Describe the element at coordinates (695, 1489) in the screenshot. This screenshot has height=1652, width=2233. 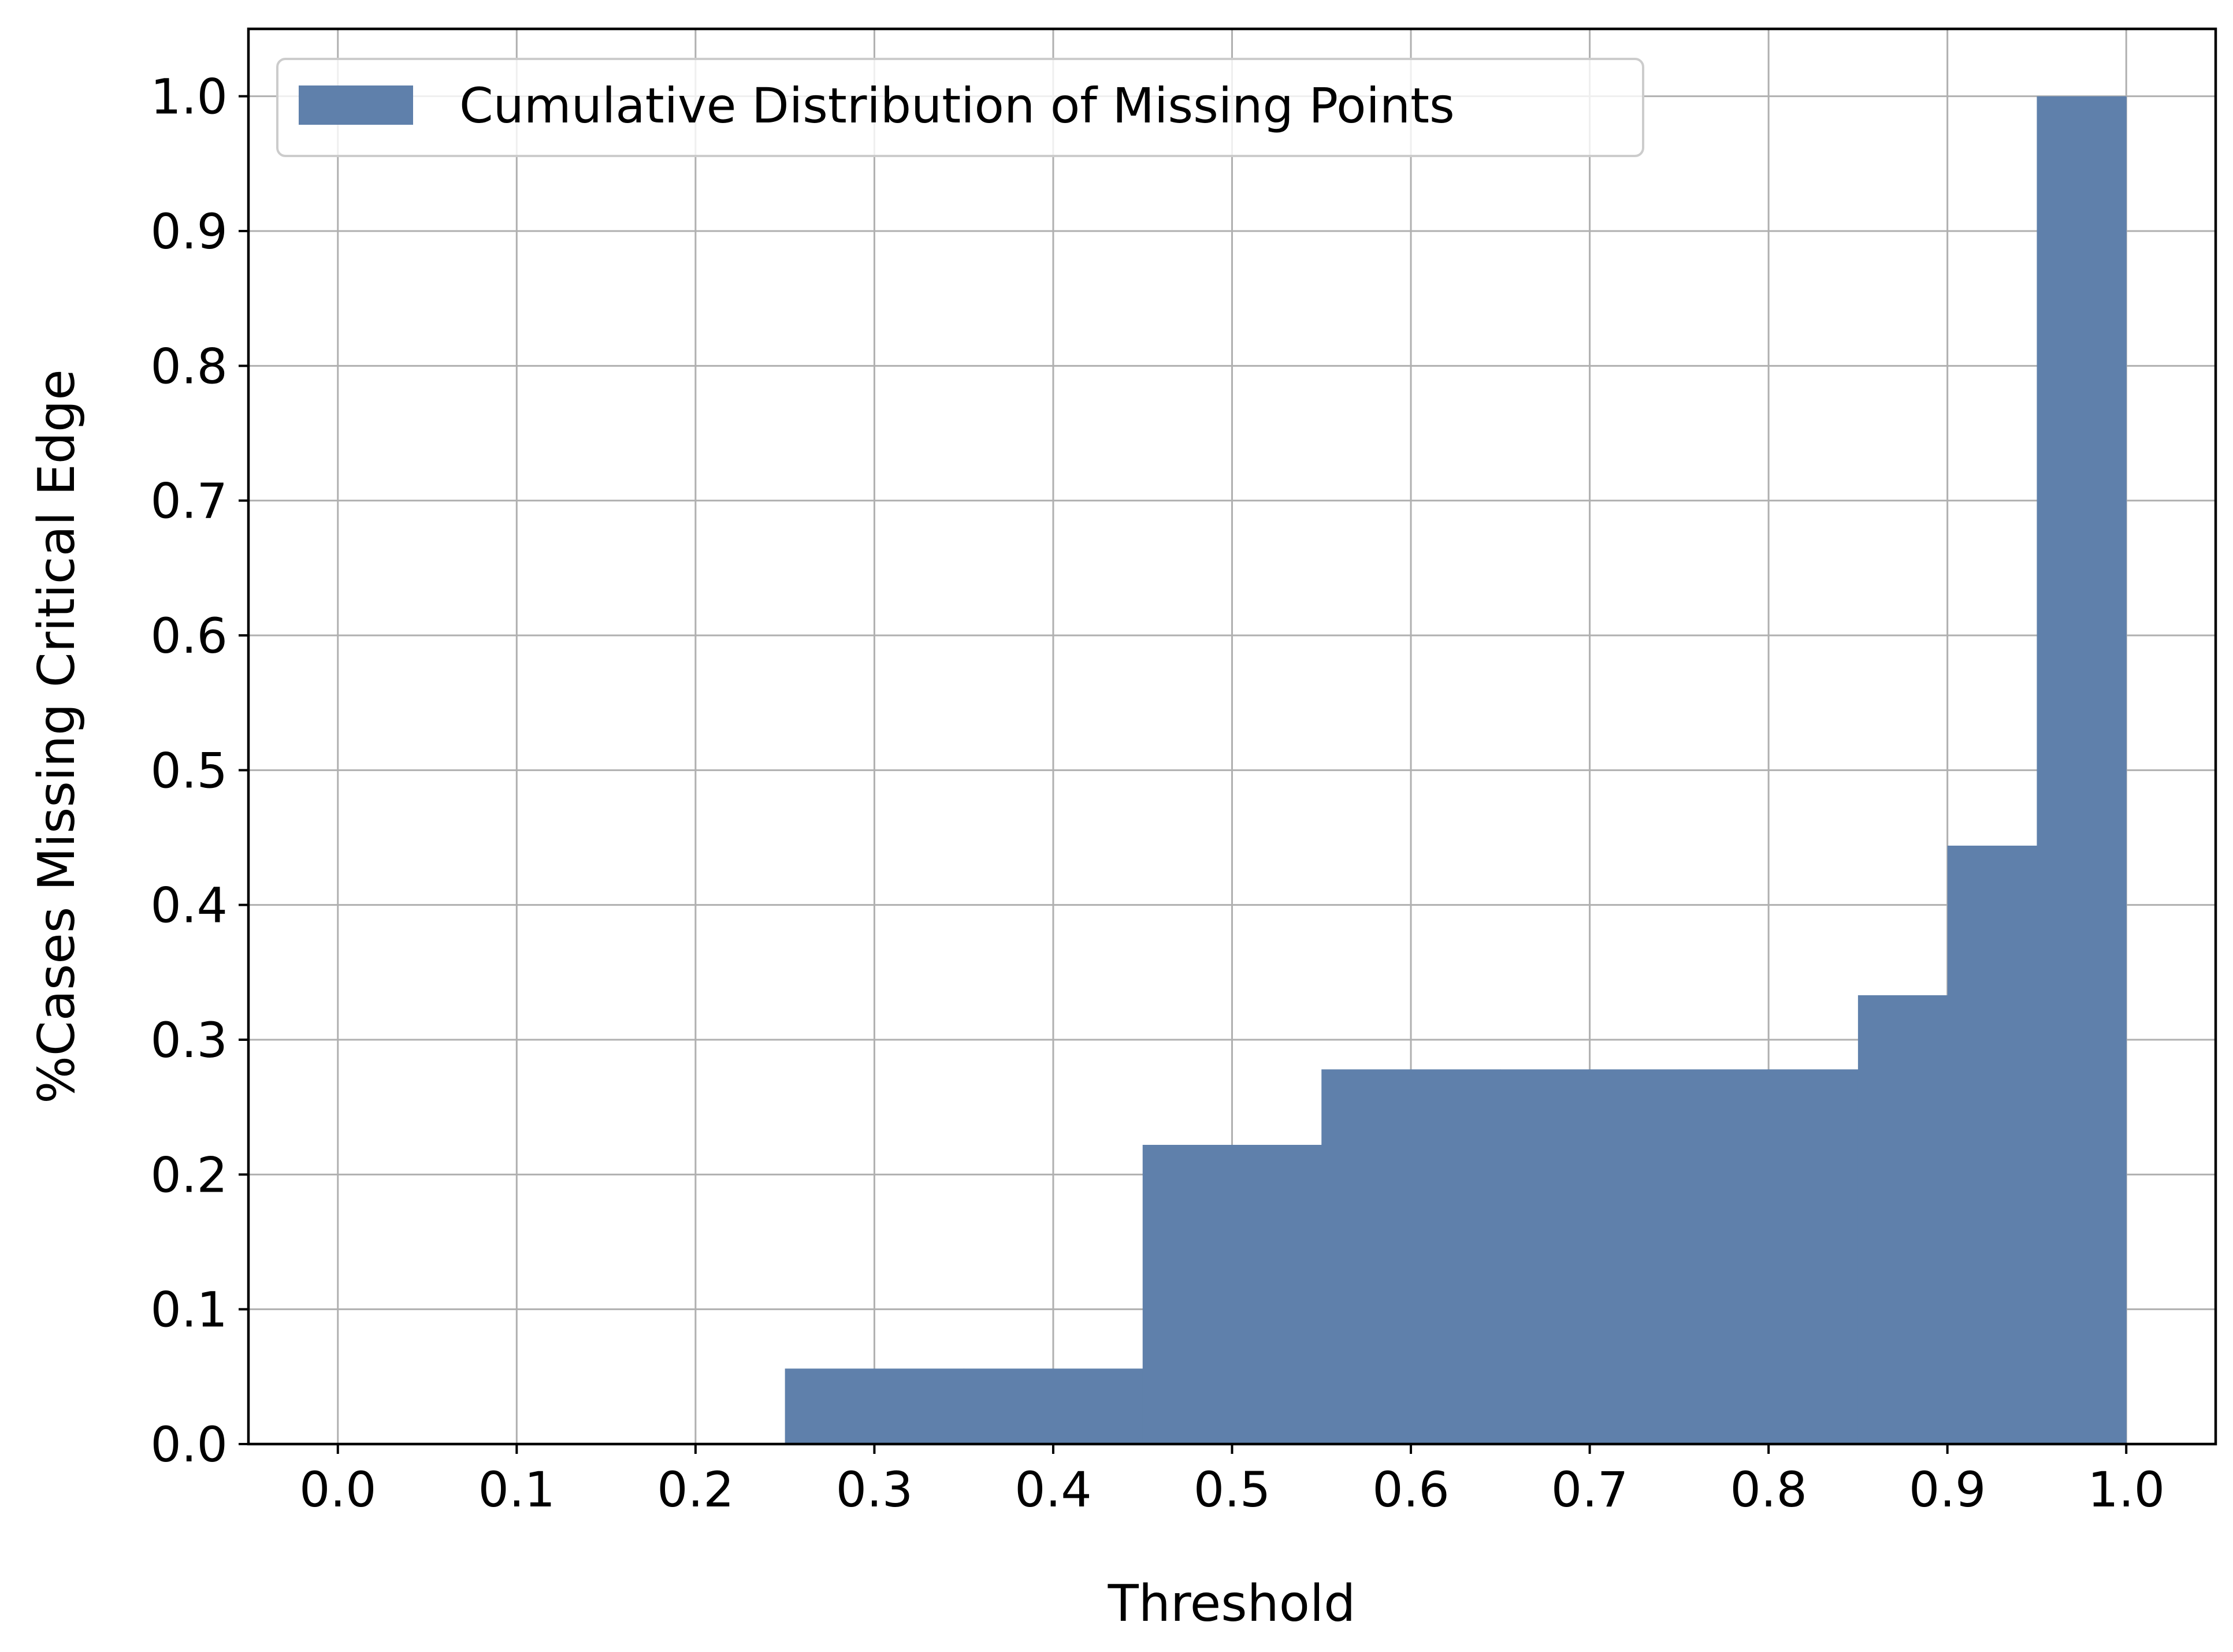
I see `x-tick-label: 0.2` at that location.